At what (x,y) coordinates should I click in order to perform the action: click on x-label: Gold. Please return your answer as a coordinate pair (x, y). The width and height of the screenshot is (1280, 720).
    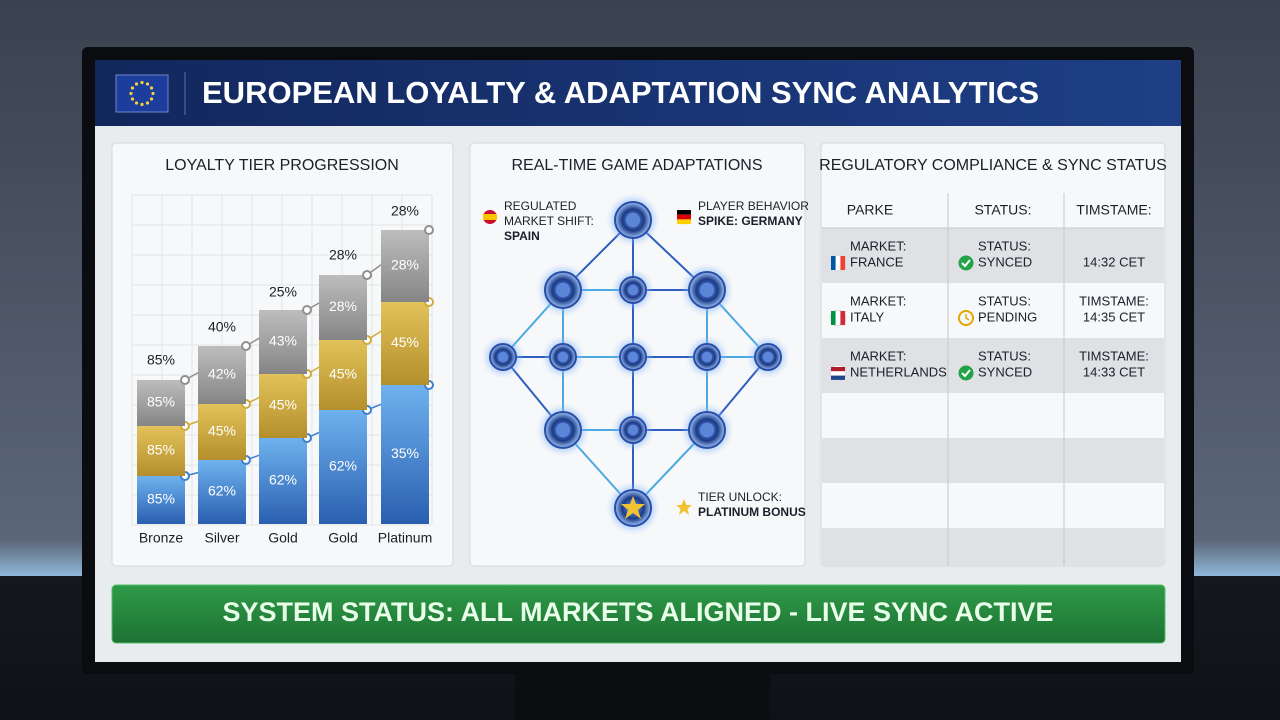
    Looking at the image, I should click on (343, 538).